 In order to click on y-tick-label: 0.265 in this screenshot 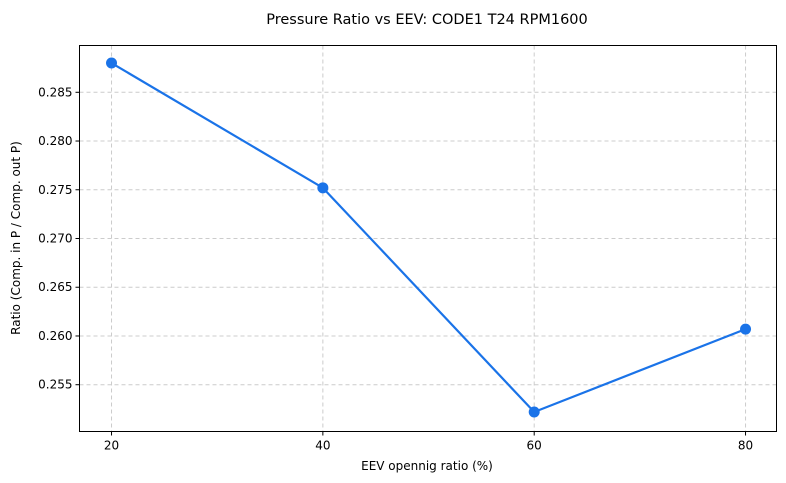, I will do `click(55, 287)`.